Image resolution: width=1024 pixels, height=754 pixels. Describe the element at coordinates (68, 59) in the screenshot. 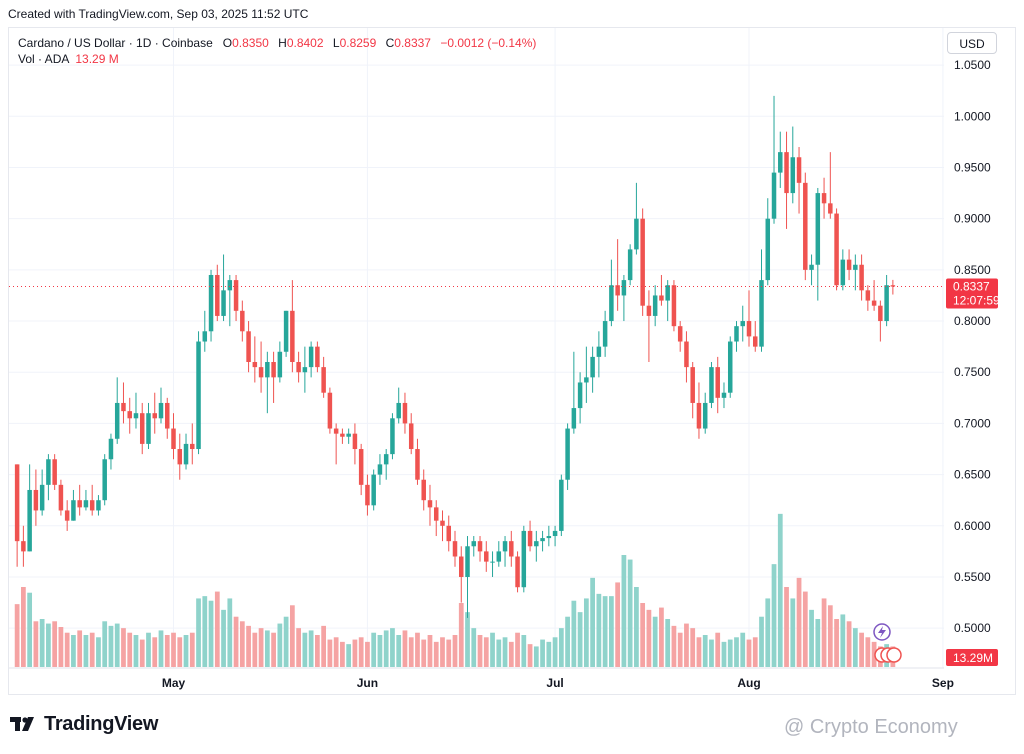

I see `volume-legend: Vol · ADA 13.29 M` at that location.